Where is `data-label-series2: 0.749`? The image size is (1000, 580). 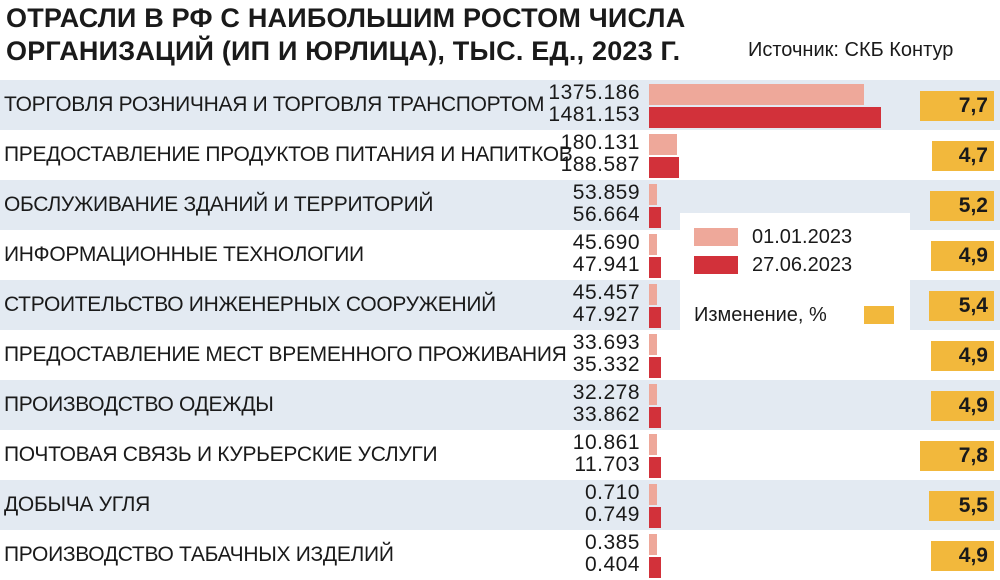 data-label-series2: 0.749 is located at coordinates (612, 514).